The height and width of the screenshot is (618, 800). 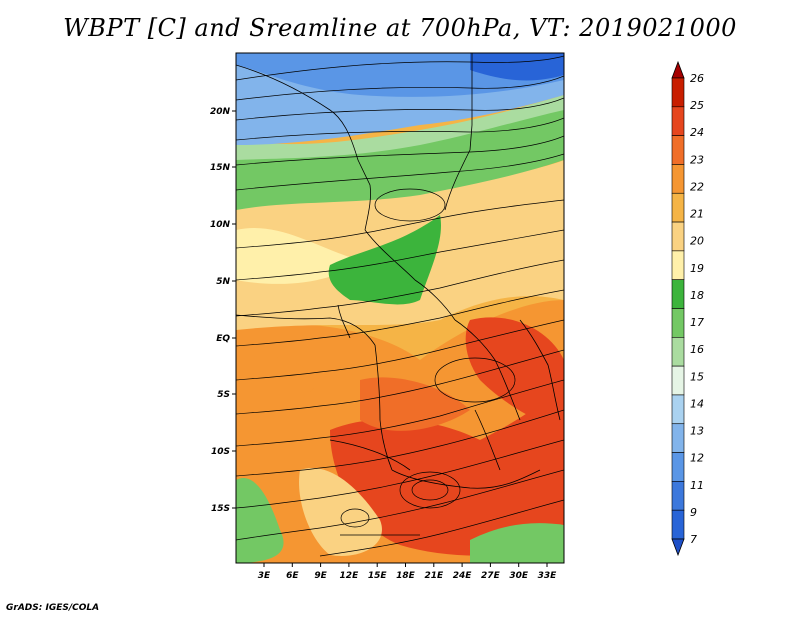 I want to click on lon-label: 27E, so click(x=491, y=576).